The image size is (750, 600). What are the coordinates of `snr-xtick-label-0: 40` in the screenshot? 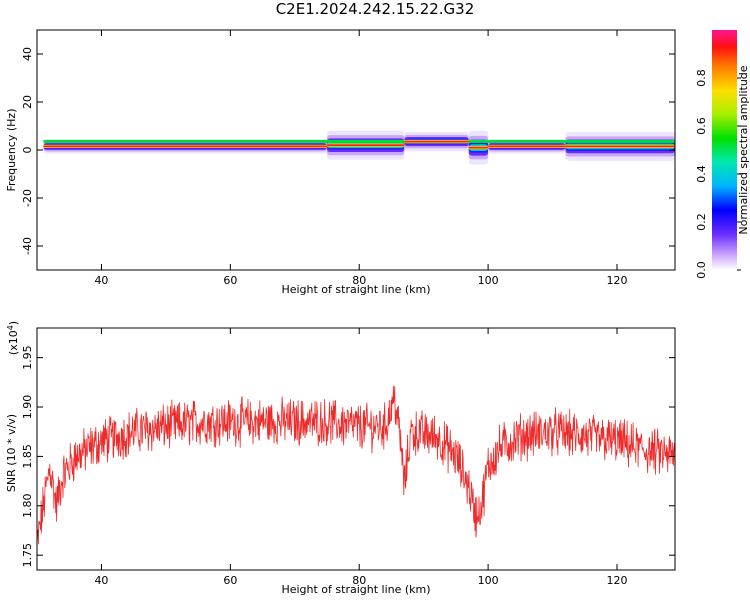 It's located at (101, 580).